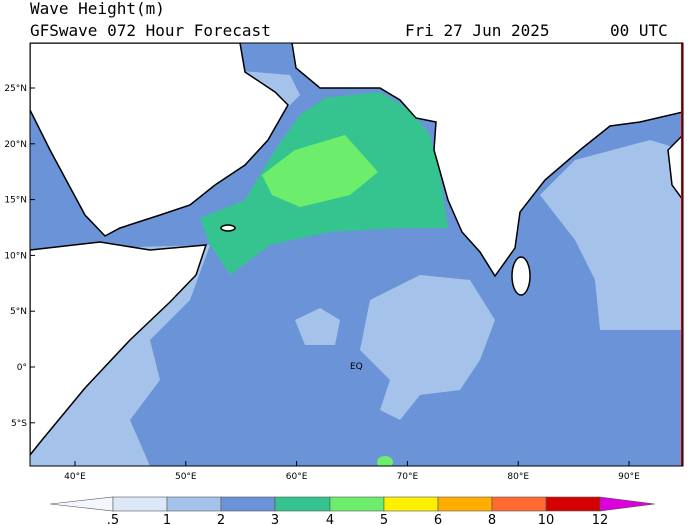  Describe the element at coordinates (356, 367) in the screenshot. I see `equator-label: EQ` at that location.